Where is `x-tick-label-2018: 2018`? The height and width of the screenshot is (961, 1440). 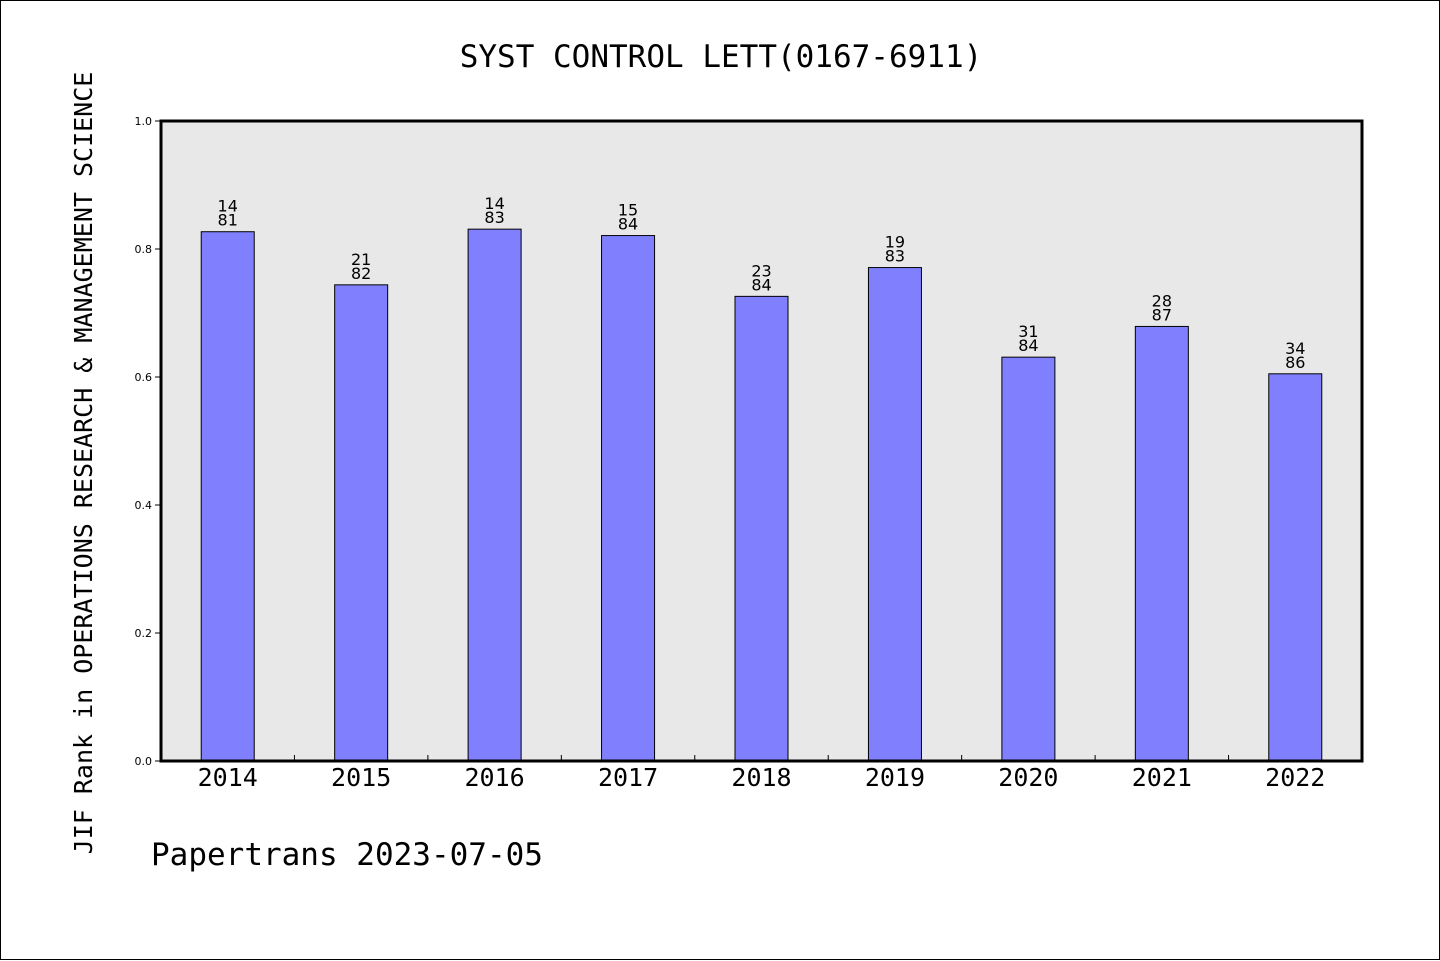
x-tick-label-2018: 2018 is located at coordinates (761, 777).